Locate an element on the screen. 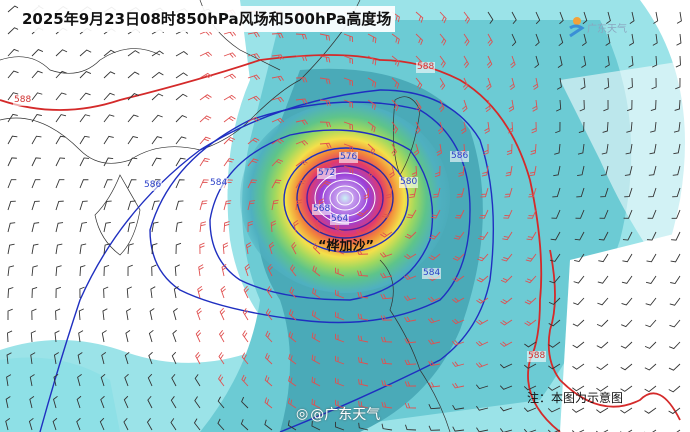  map-title: 2025年9月23日08时850hPa风场和500hPa高度场 is located at coordinates (207, 19).